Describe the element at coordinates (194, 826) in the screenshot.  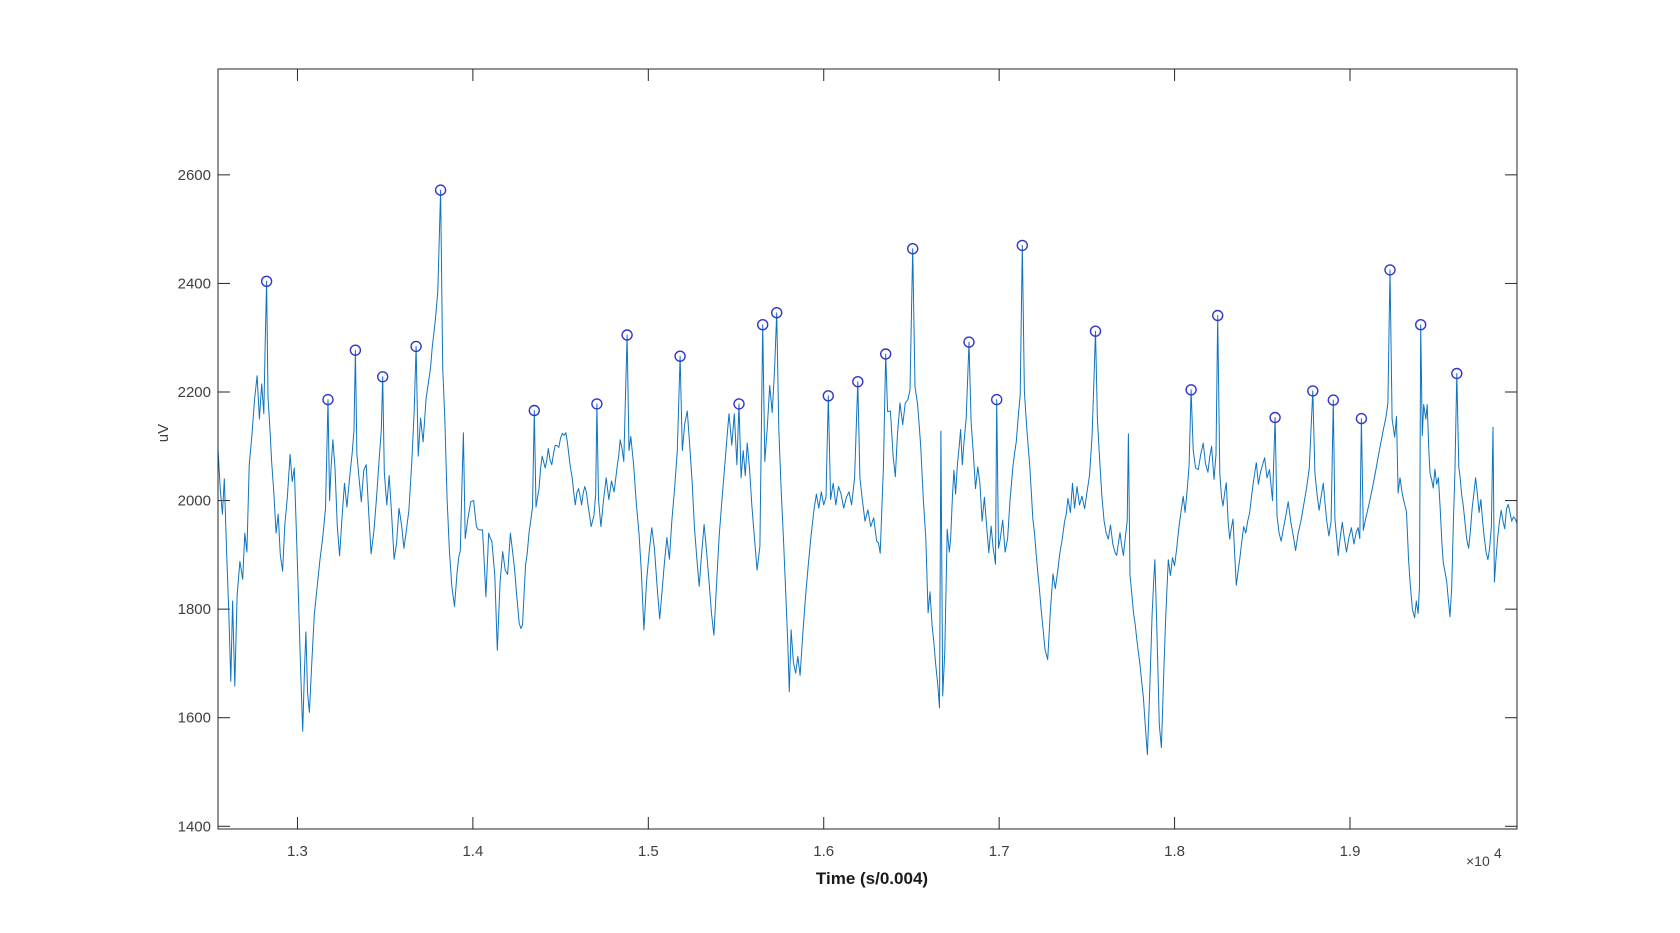
I see `y-tick-label: 1400` at that location.